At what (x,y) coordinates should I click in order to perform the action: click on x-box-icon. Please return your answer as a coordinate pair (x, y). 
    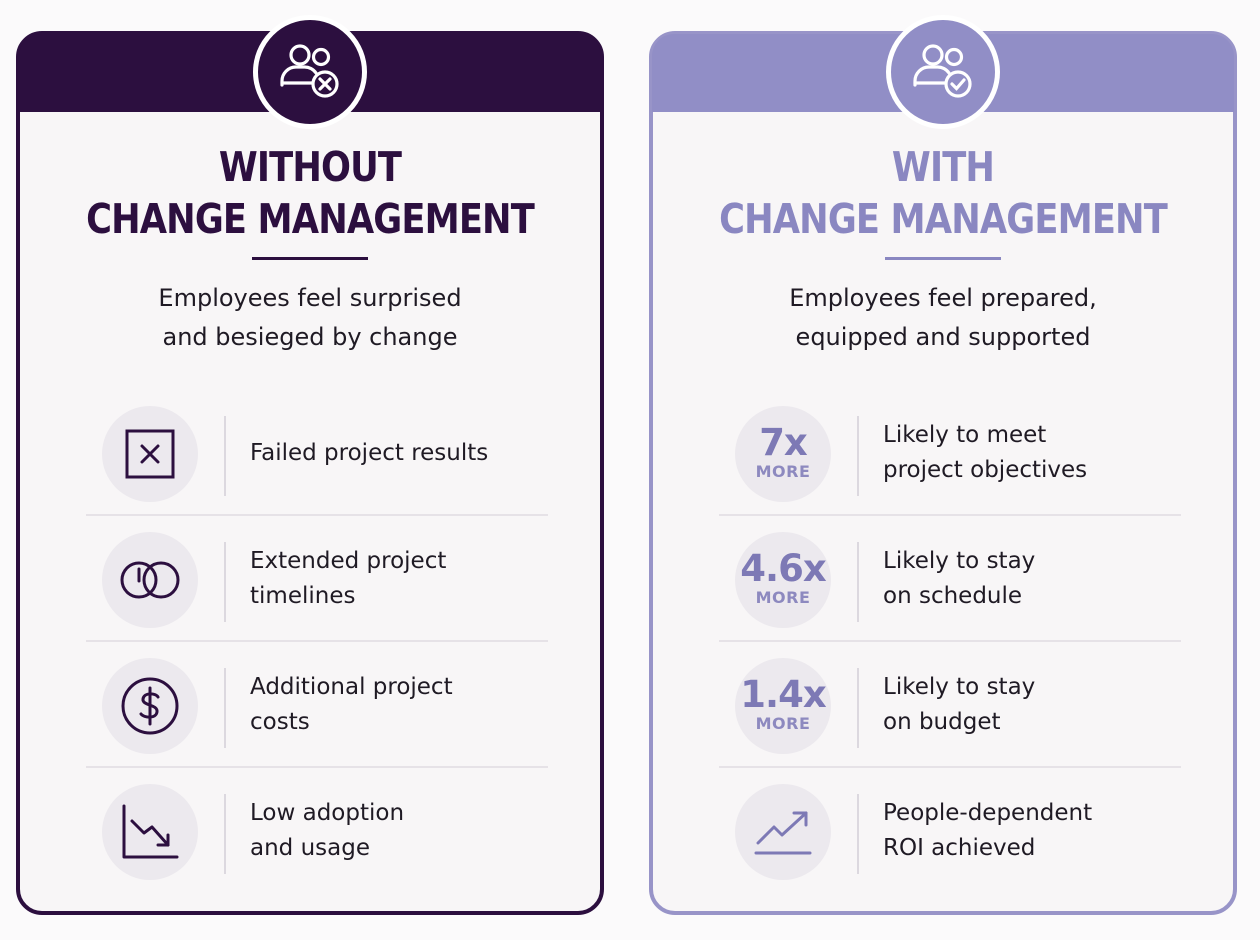
    Looking at the image, I should click on (150, 454).